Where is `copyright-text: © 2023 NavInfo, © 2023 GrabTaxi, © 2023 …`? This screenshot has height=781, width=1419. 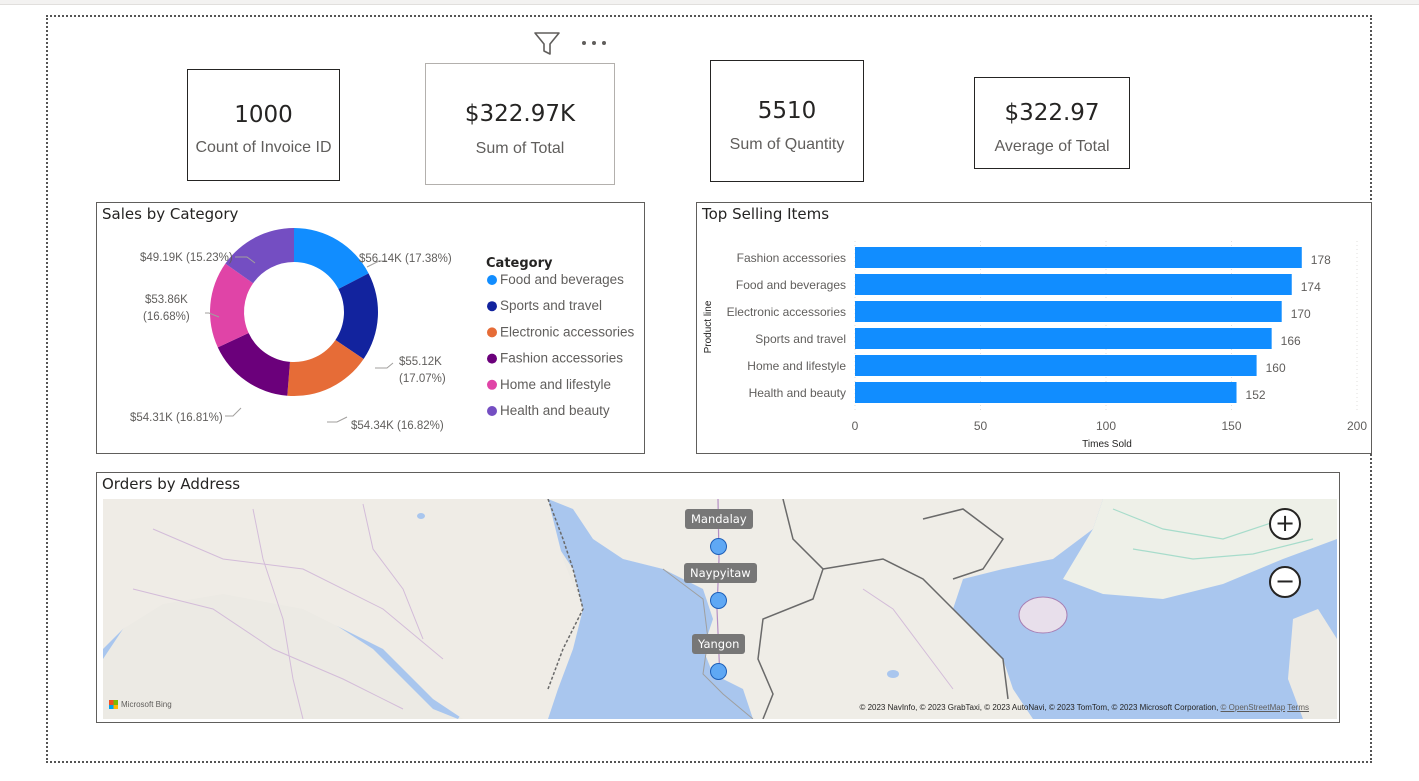
copyright-text: © 2023 NavInfo, © 2023 GrabTaxi, © 2023 … is located at coordinates (1039, 707).